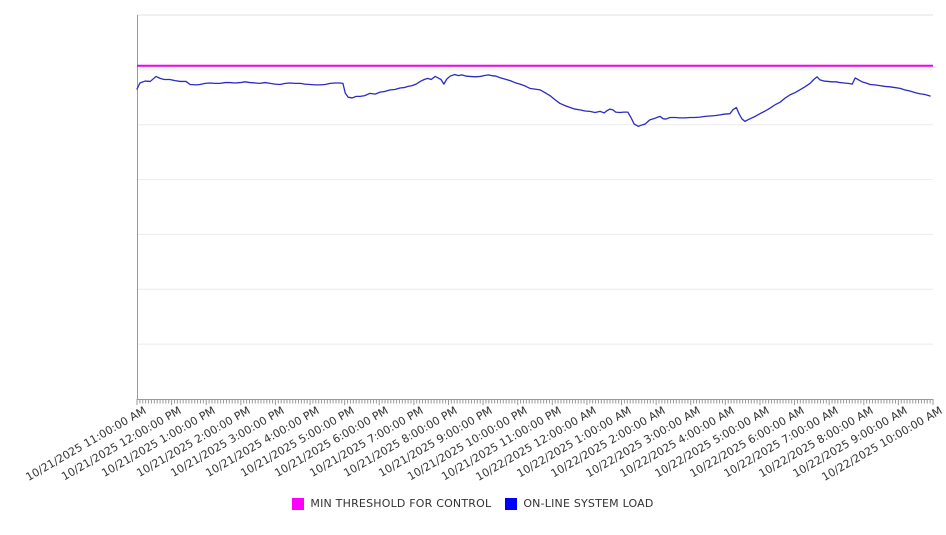  What do you see at coordinates (535, 402) in the screenshot?
I see `x-axis-ticks` at bounding box center [535, 402].